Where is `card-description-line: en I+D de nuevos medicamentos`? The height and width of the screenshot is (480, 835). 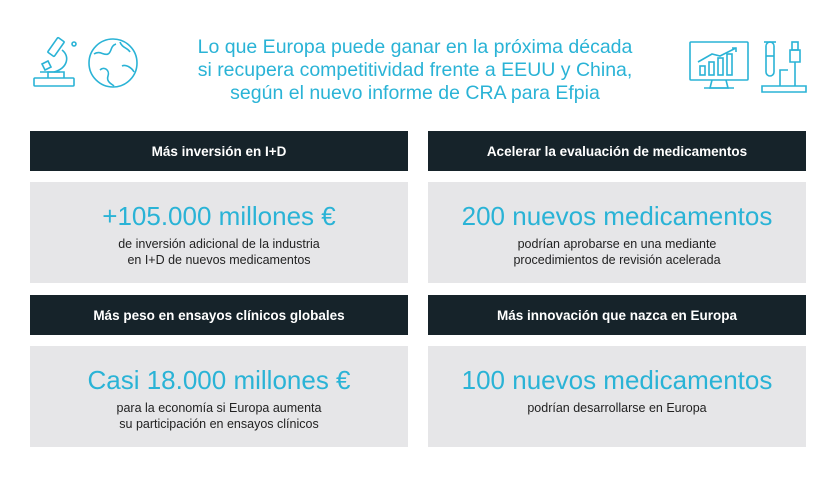
card-description-line: en I+D de nuevos medicamentos is located at coordinates (219, 260).